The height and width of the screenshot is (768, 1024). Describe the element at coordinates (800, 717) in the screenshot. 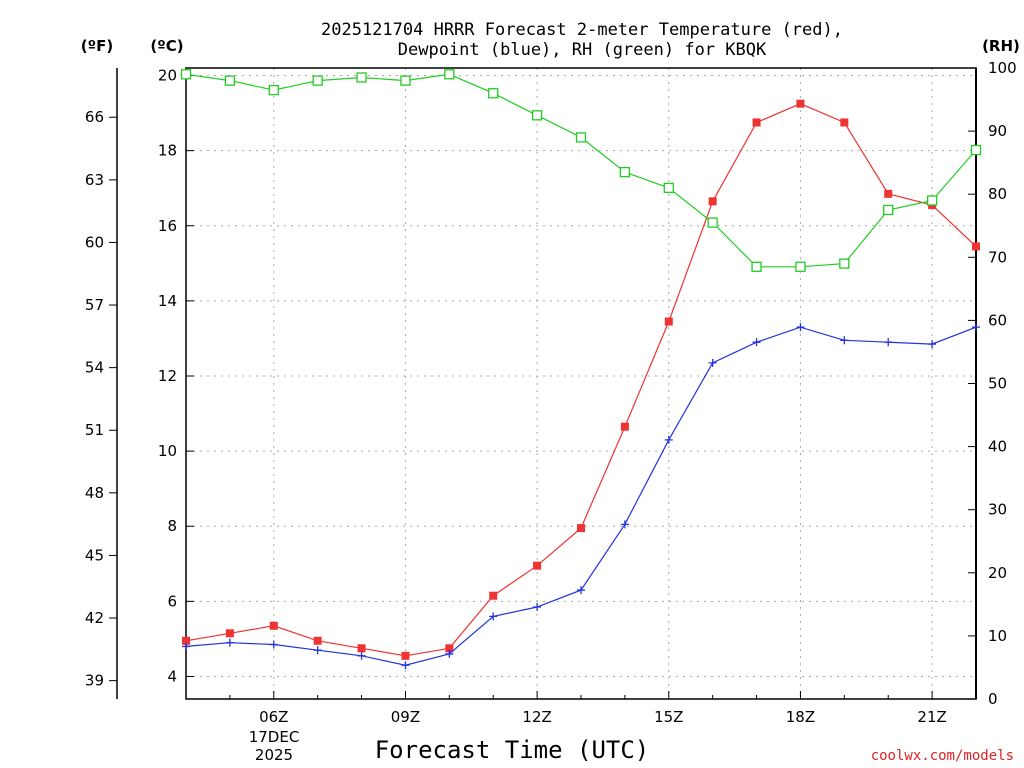

I see `x-tick-label: 18Z` at that location.